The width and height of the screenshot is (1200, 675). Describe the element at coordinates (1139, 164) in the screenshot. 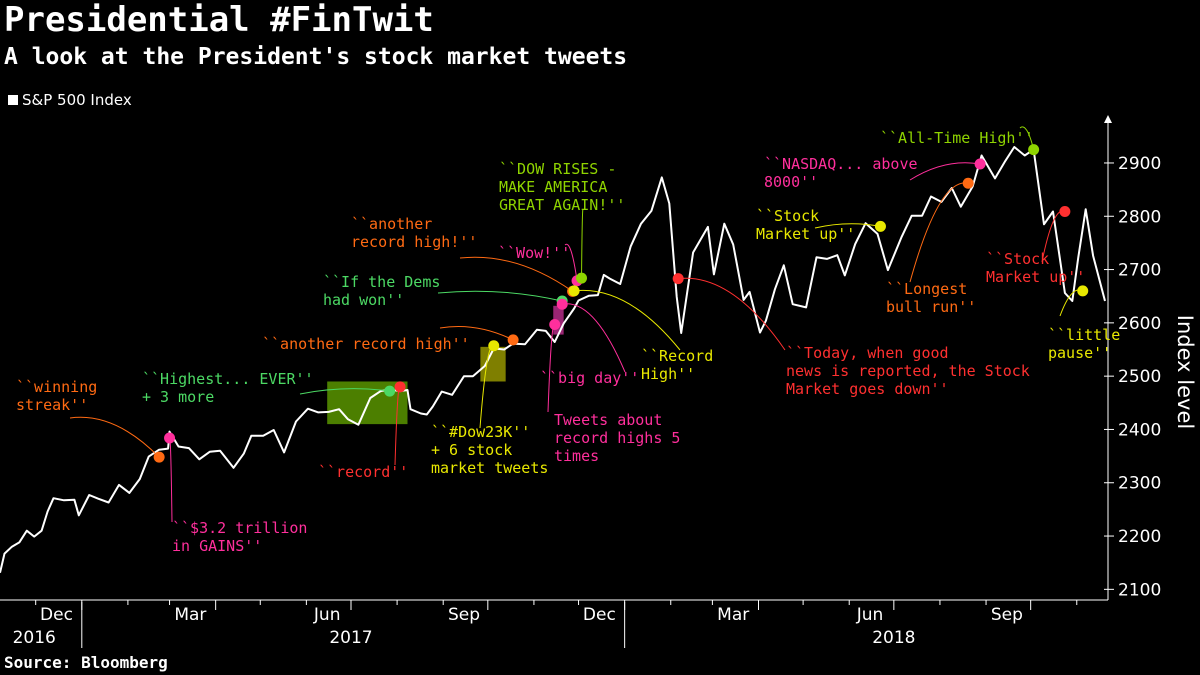

I see `y-tick-label: 2900` at that location.